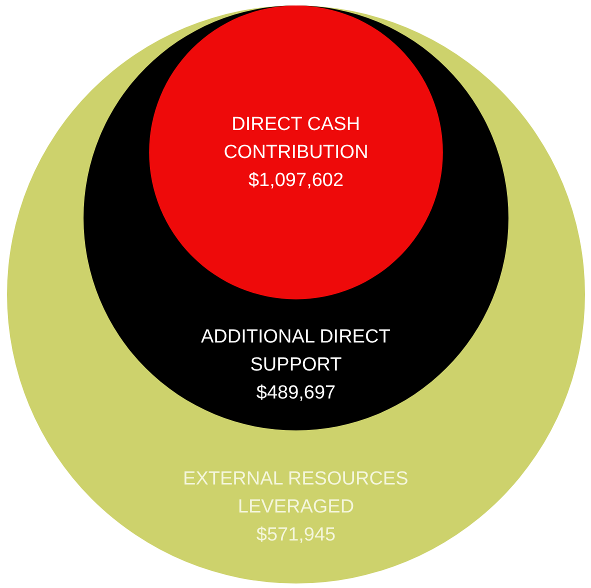  I want to click on data-label: $1,097,602, so click(296, 180).